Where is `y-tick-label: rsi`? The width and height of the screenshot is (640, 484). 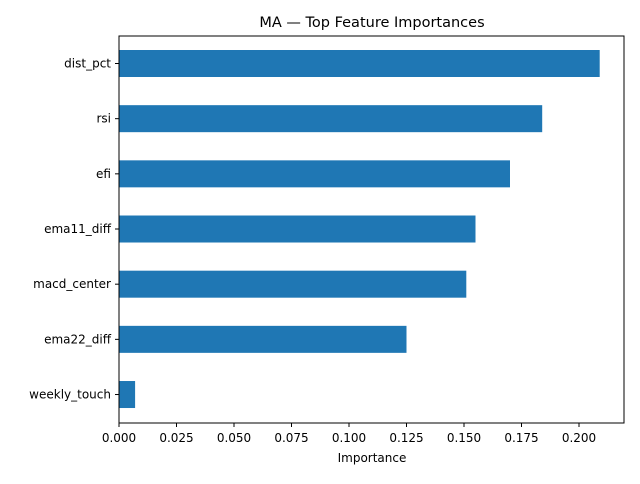 y-tick-label: rsi is located at coordinates (103, 119).